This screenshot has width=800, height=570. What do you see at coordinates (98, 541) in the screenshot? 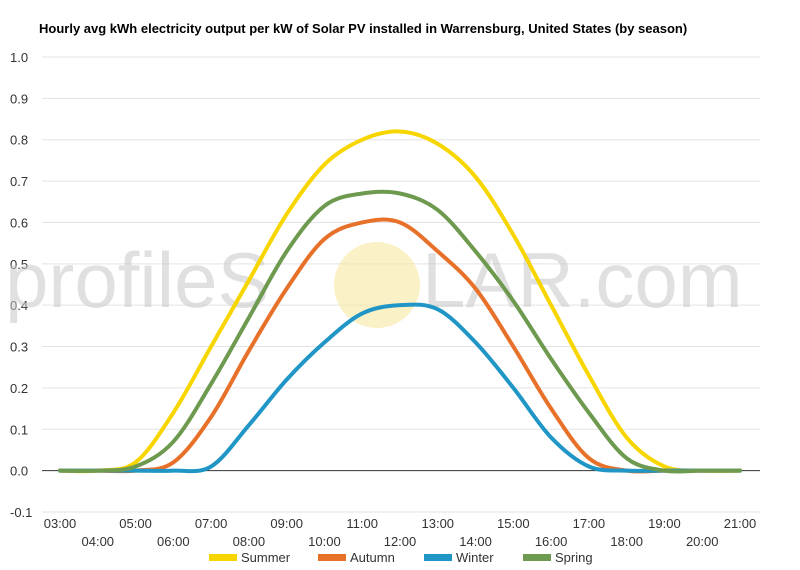
I see `x-tick-label: 04:00` at bounding box center [98, 541].